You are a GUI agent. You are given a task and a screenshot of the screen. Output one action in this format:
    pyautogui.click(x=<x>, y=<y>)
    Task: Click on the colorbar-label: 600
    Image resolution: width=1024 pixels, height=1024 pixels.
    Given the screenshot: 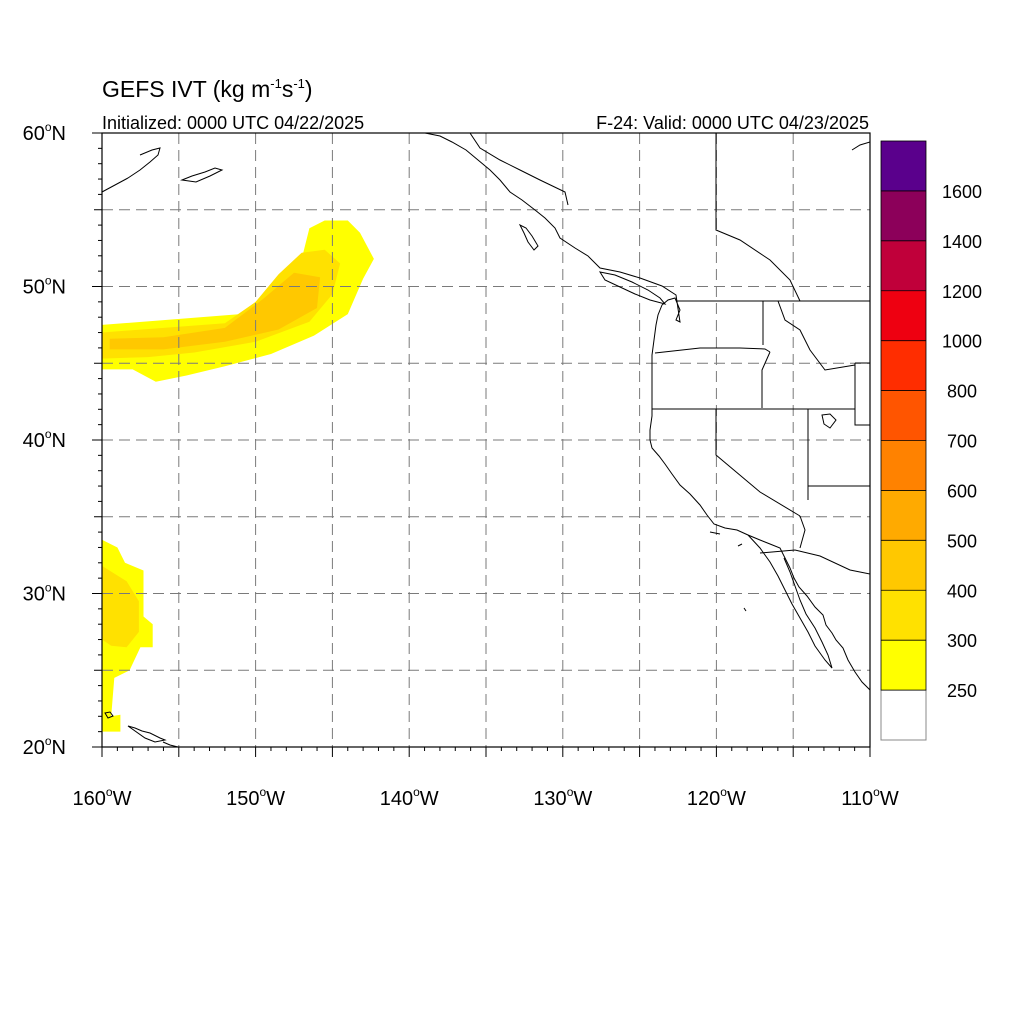 What is the action you would take?
    pyautogui.click(x=962, y=491)
    